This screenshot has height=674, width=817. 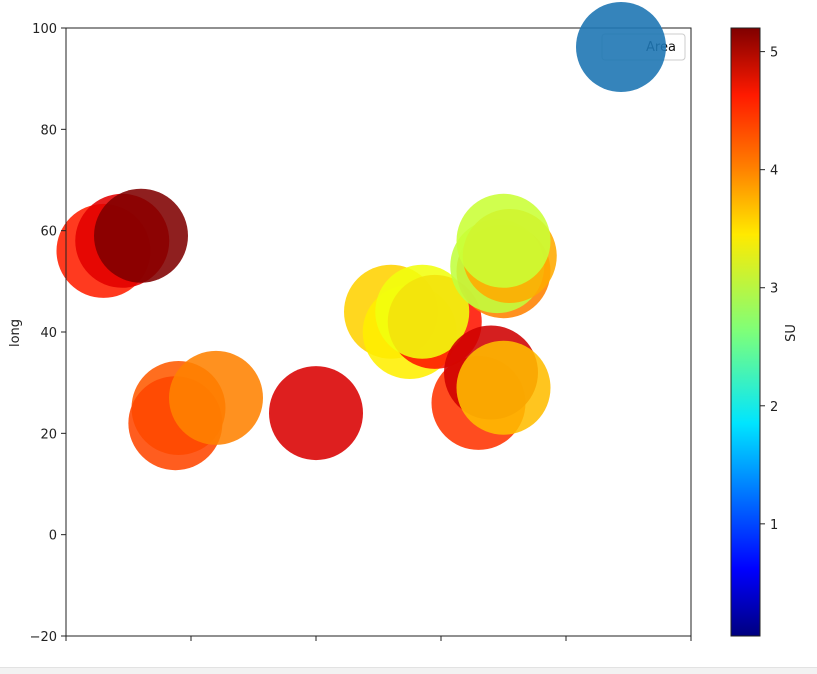 I want to click on bottom-rule, so click(x=408, y=670).